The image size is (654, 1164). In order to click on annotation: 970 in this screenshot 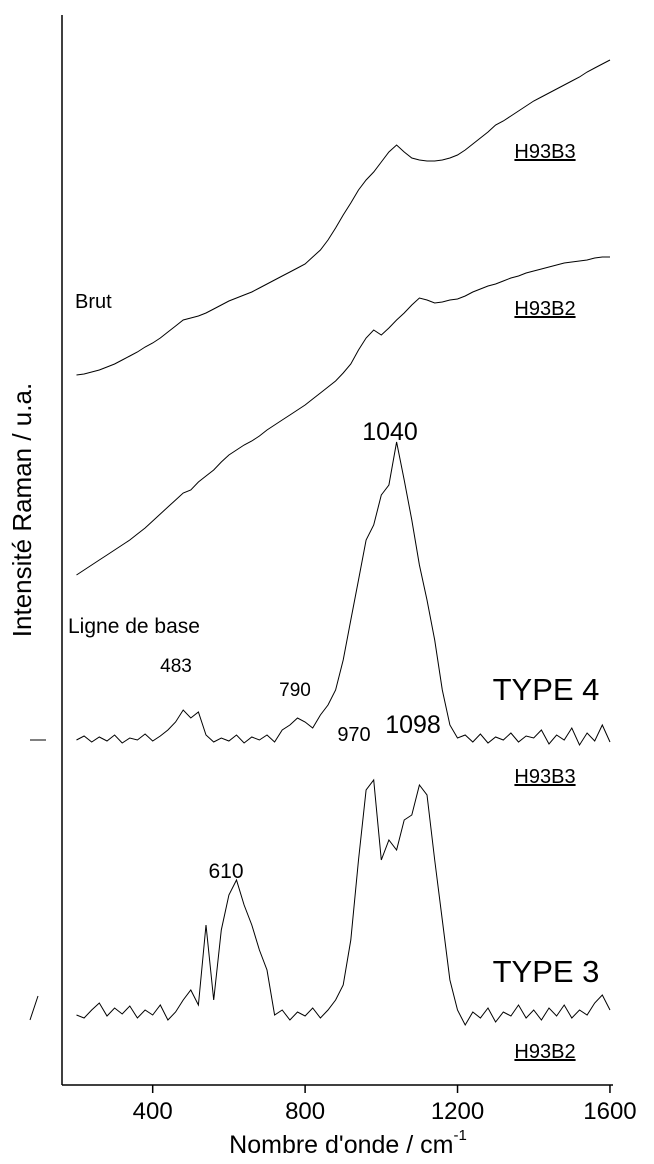, I will do `click(353, 735)`.